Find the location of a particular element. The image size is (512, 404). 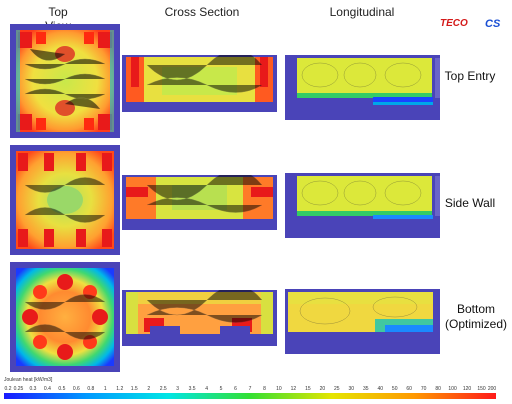

legend-tick-label: 0.2 is located at coordinates (8, 389).